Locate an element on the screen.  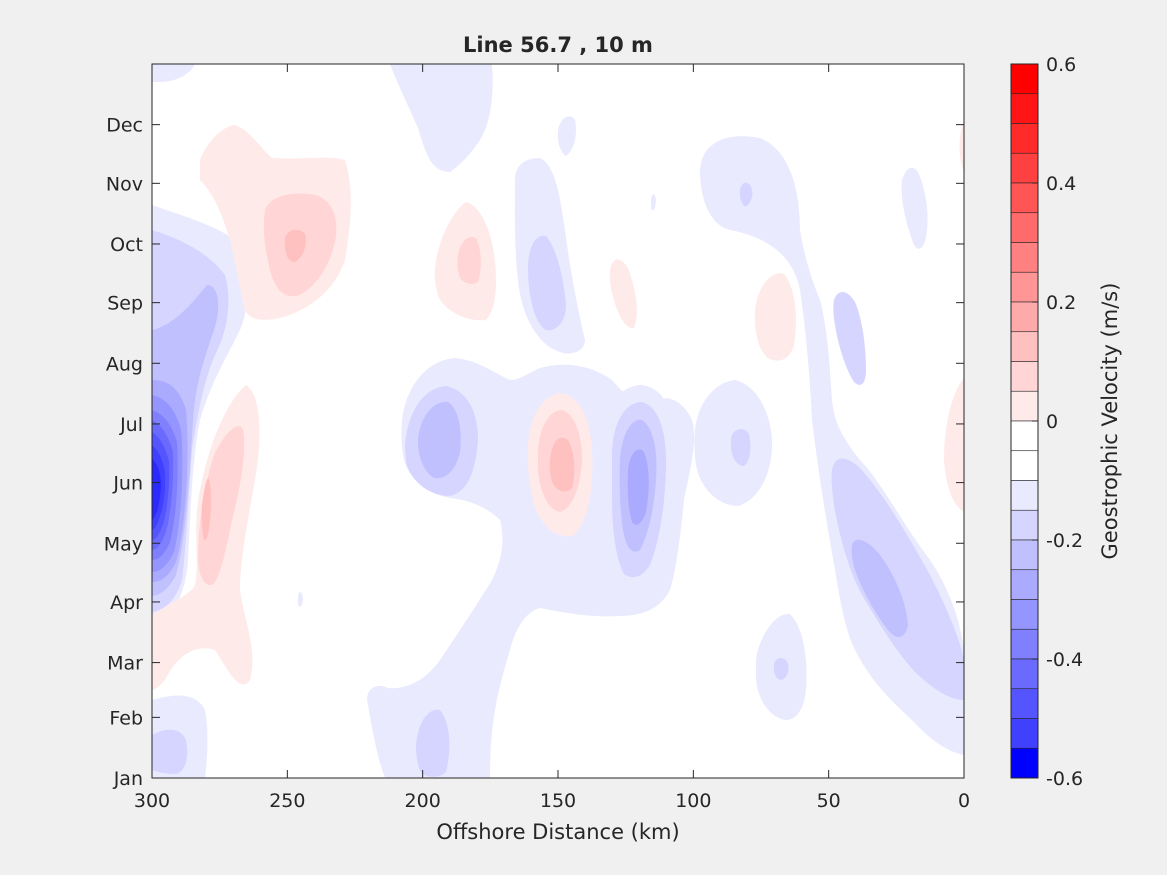
contour-blue-topleft is located at coordinates (173, 73).